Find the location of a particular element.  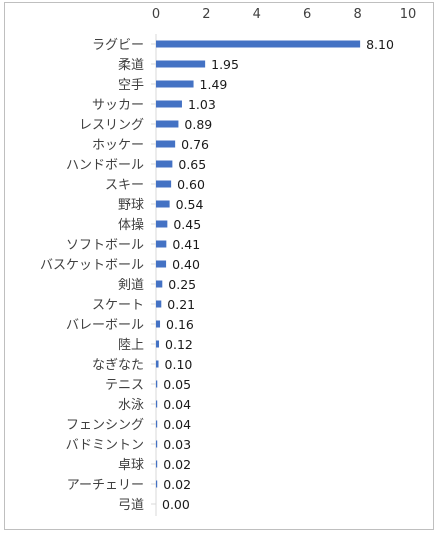

category-label: バスケットボール is located at coordinates (92, 265).